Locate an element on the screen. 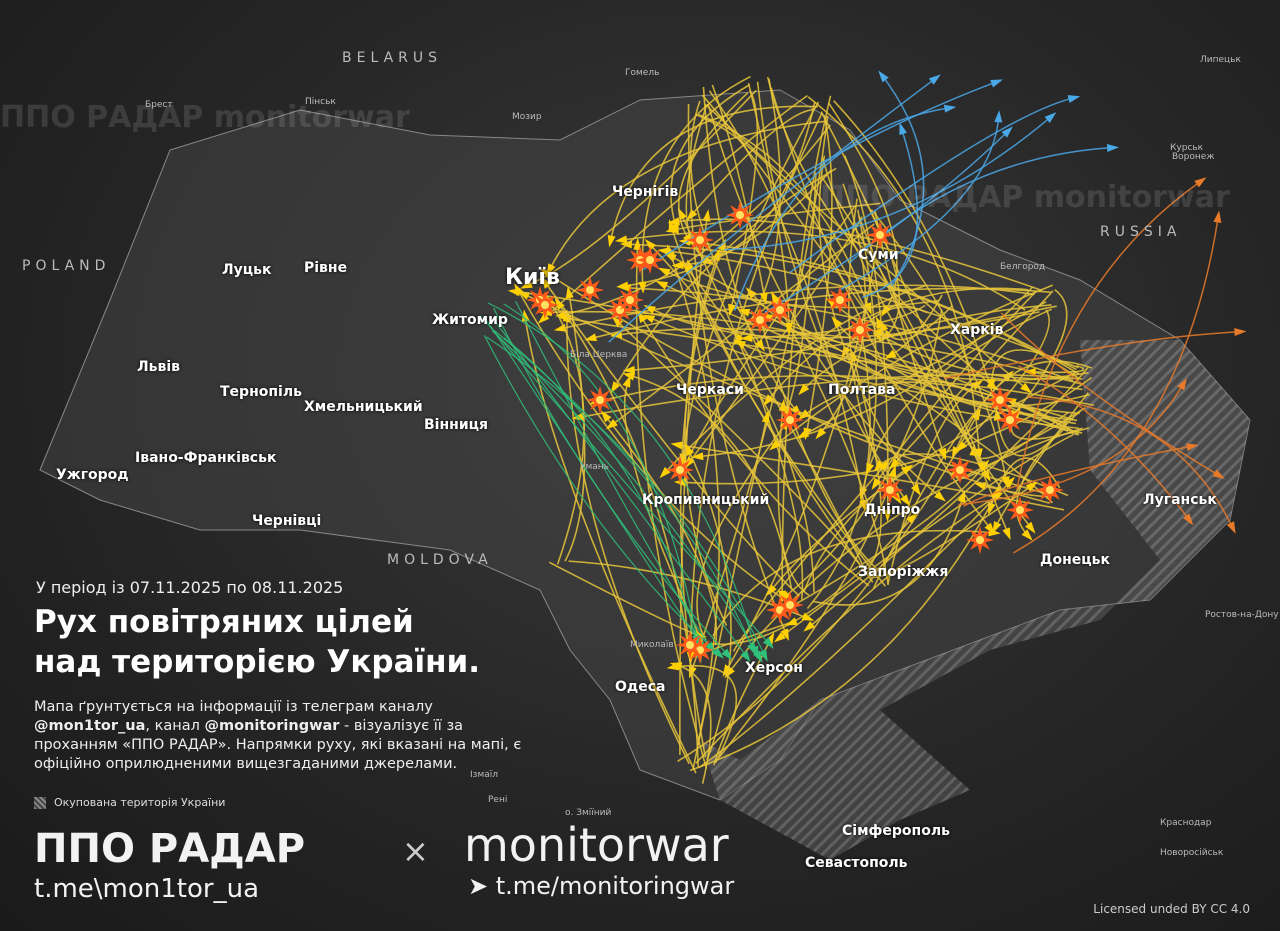  city-label: Одеса is located at coordinates (640, 687).